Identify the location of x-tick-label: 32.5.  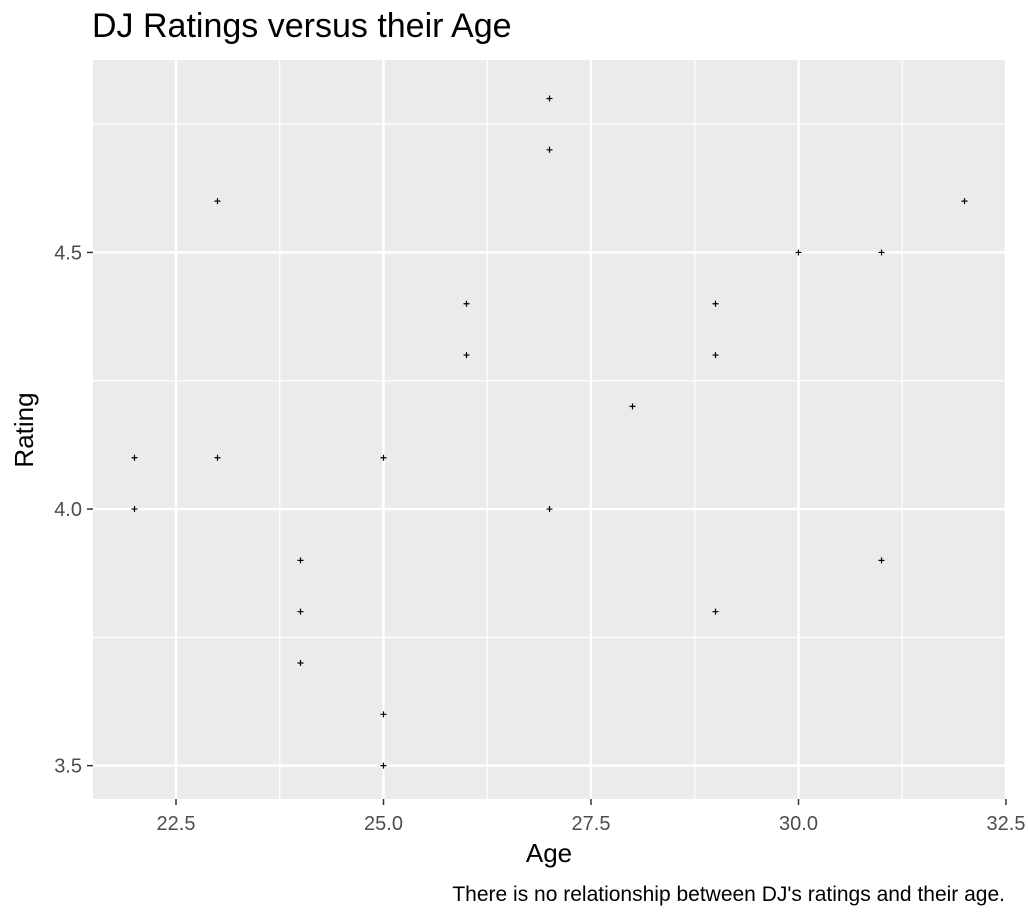
(1006, 824).